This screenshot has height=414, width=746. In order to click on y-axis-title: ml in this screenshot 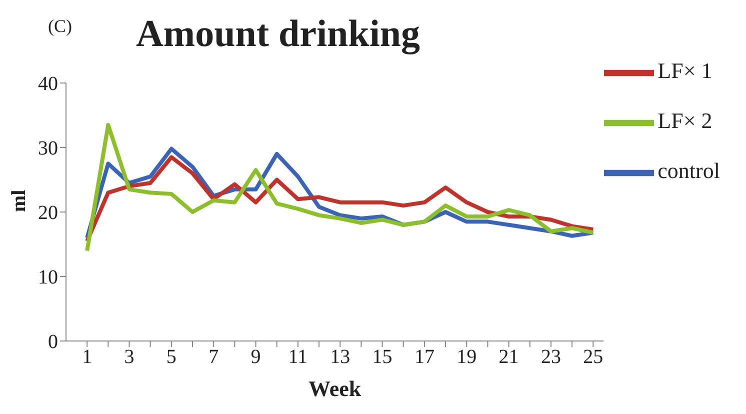, I will do `click(19, 200)`.